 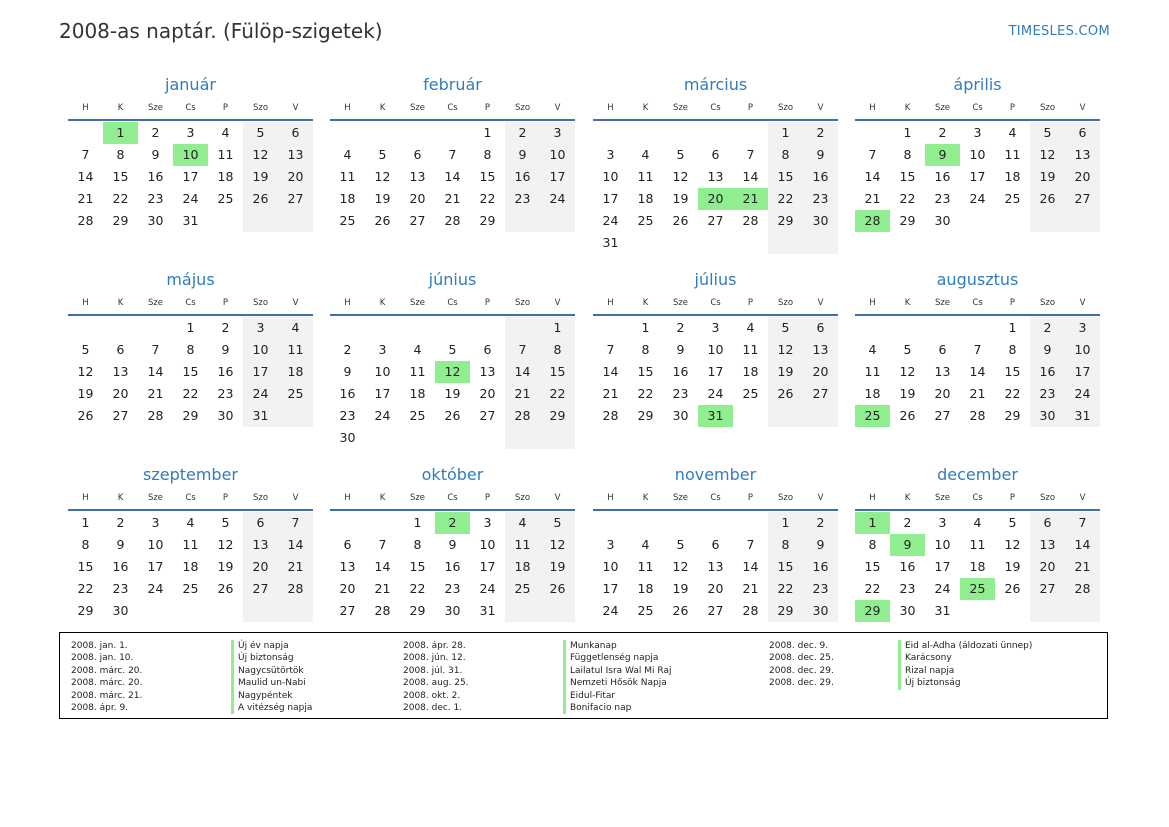 What do you see at coordinates (1047, 498) in the screenshot?
I see `weekday-label: Szo` at bounding box center [1047, 498].